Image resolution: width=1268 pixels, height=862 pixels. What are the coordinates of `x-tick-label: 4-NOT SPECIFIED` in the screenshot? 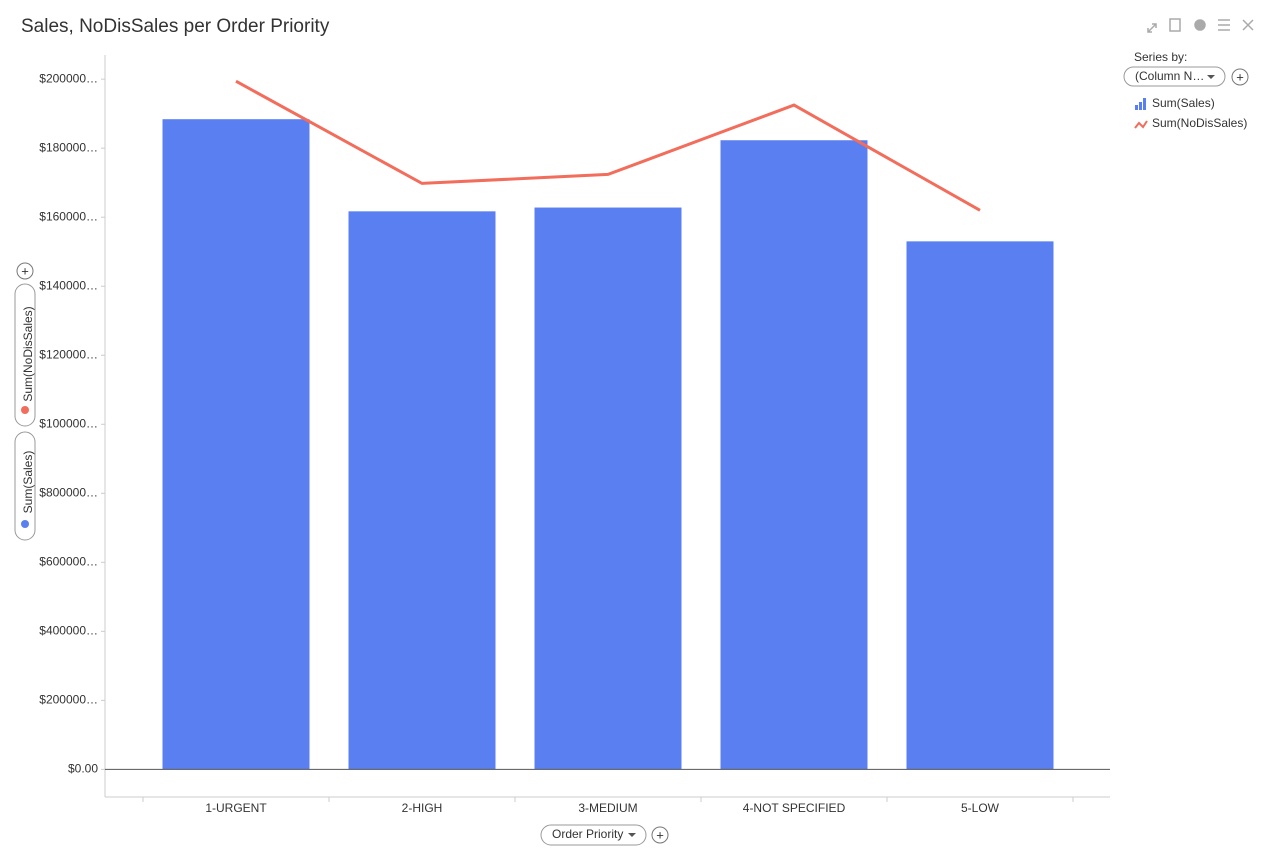 It's located at (794, 808).